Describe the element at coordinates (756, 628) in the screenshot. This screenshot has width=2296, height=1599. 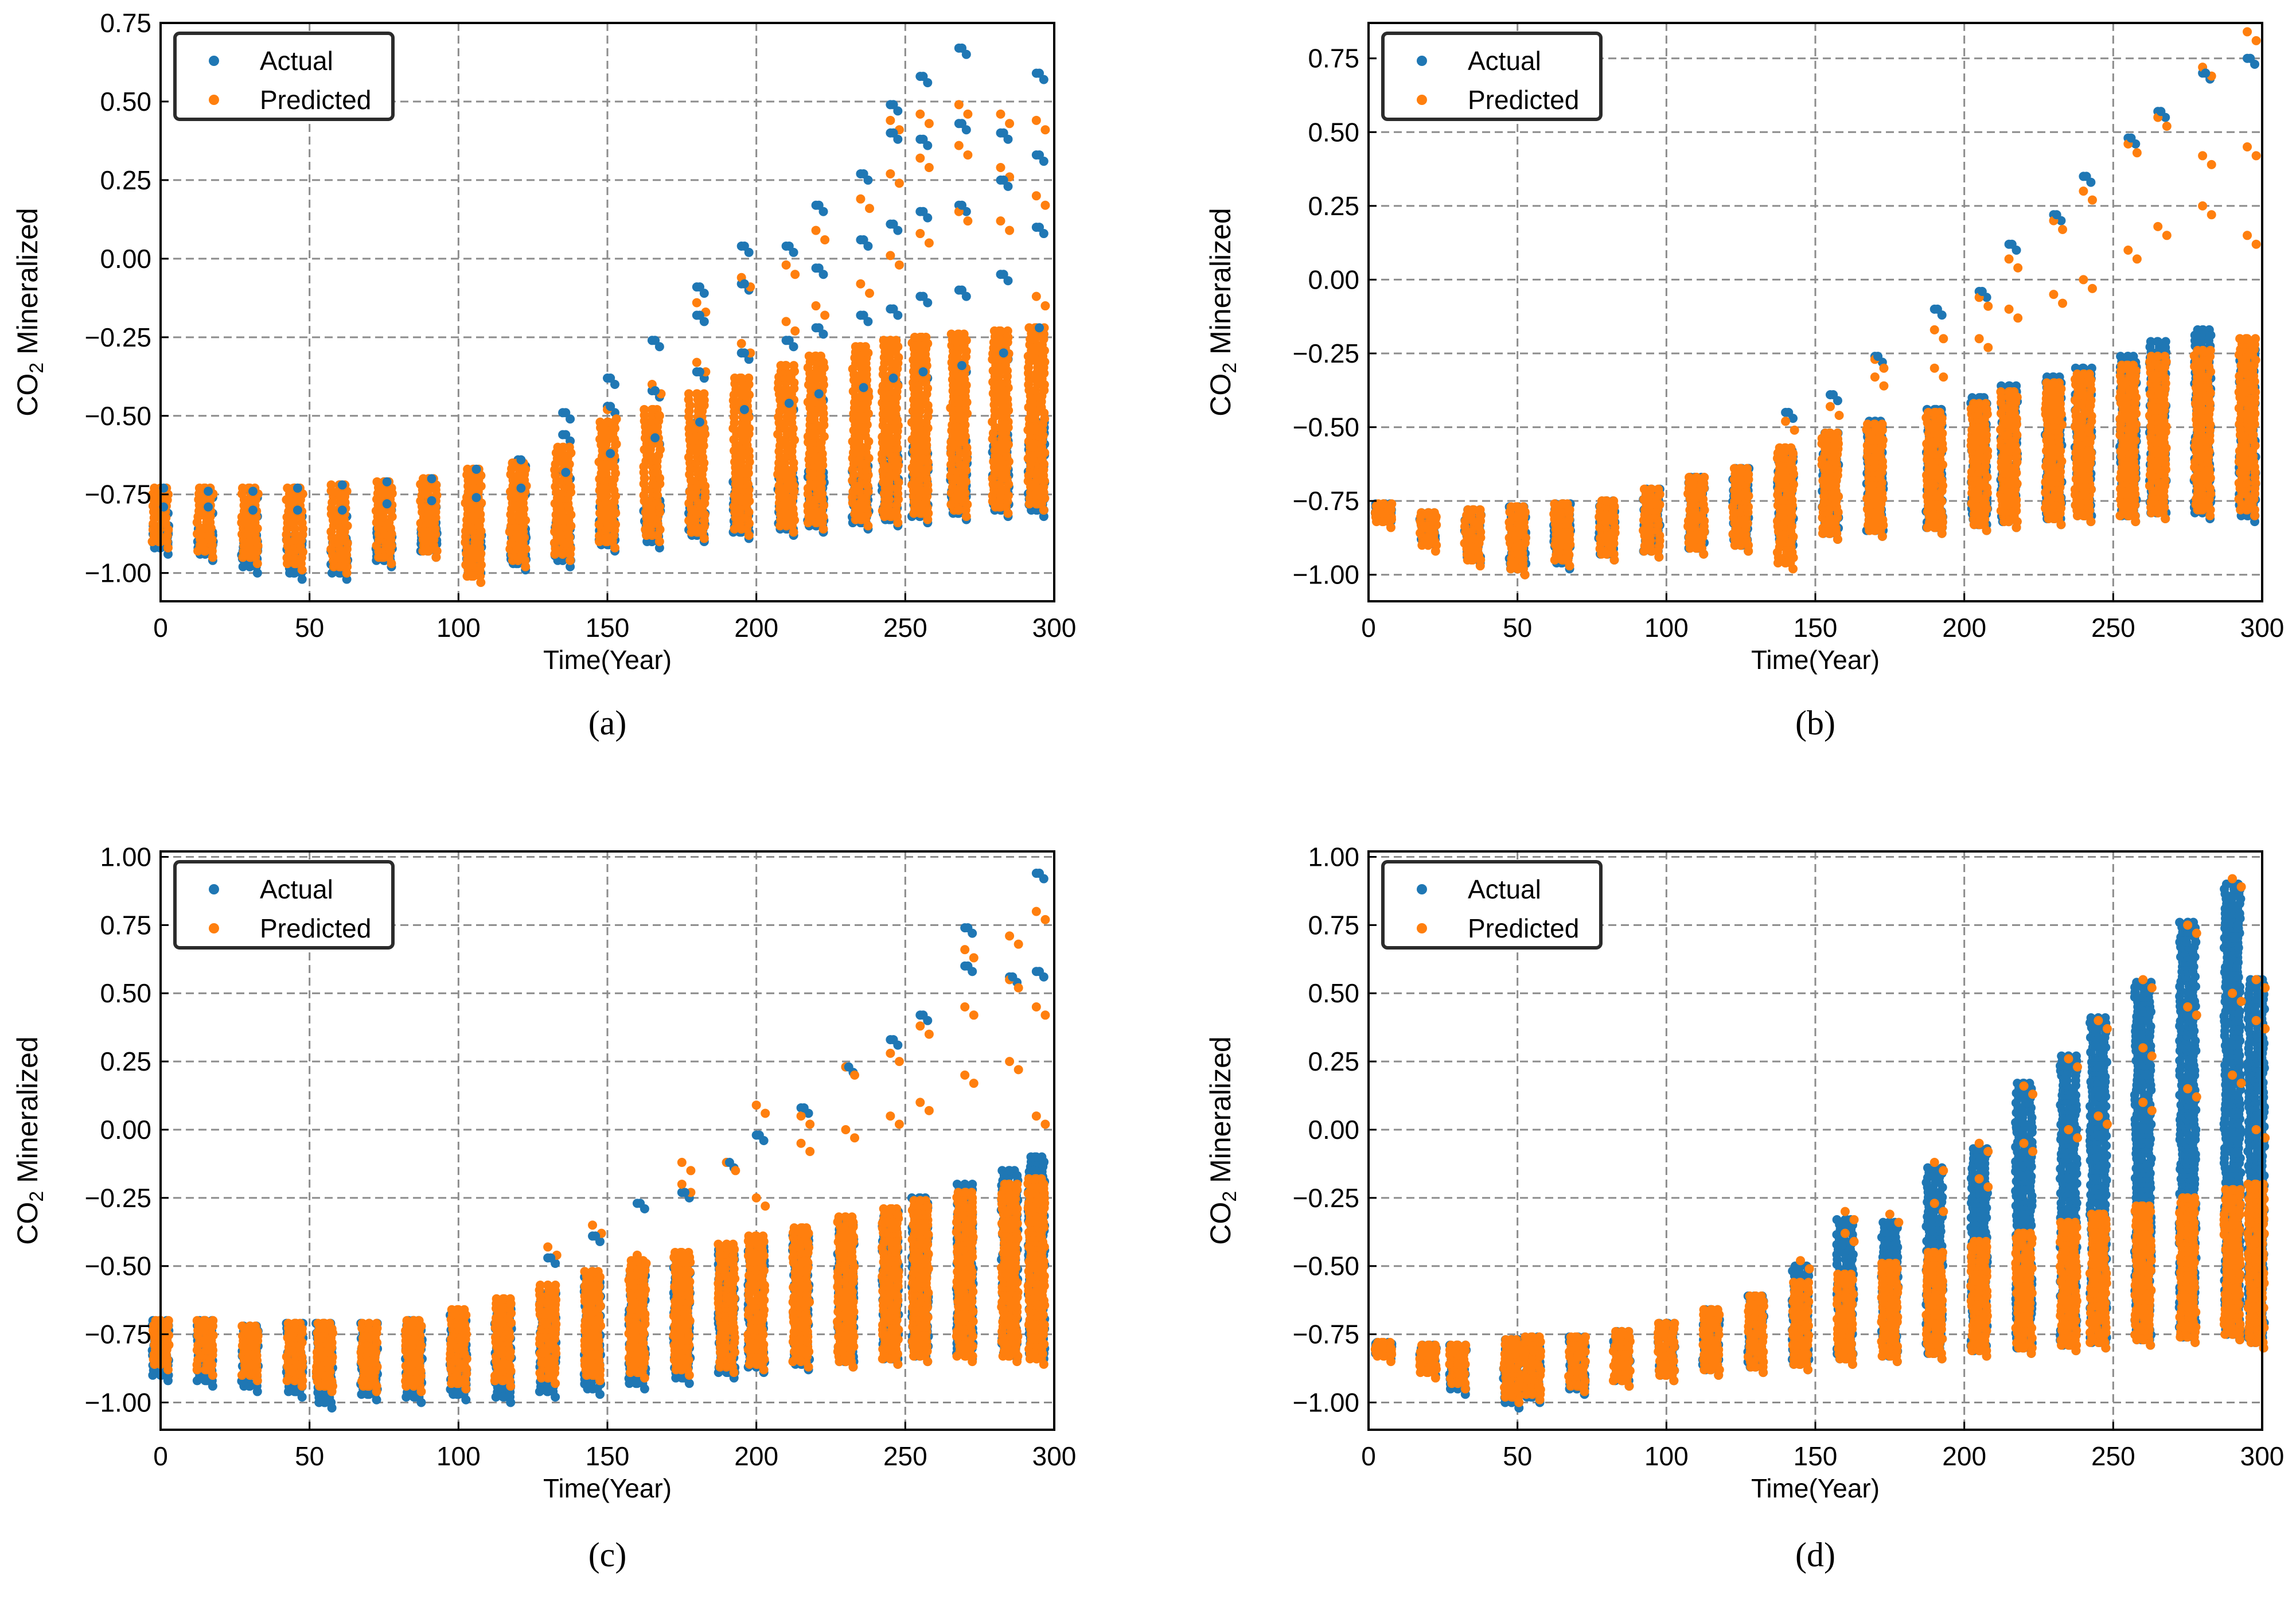
I see `x-tick-label: 200` at that location.